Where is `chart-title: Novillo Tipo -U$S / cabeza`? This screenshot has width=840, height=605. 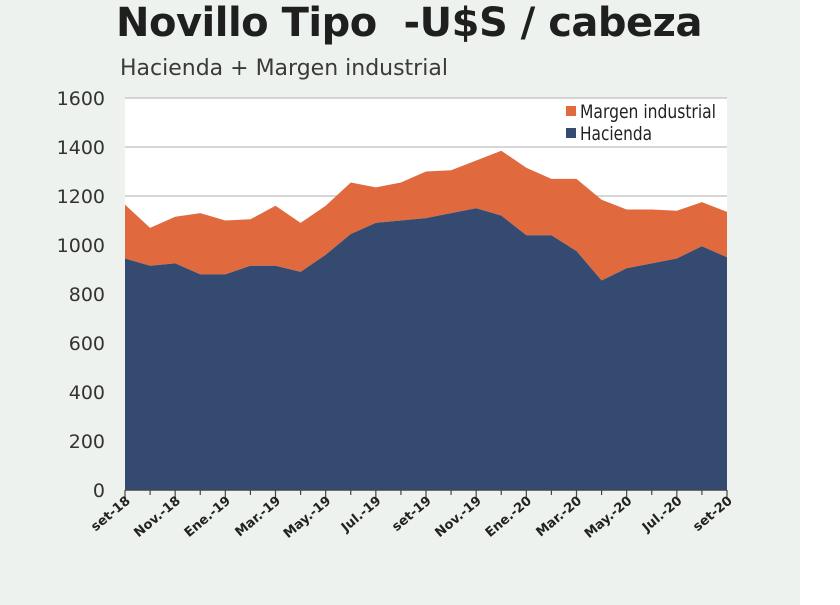 chart-title: Novillo Tipo -U$S / cabeza is located at coordinates (409, 23).